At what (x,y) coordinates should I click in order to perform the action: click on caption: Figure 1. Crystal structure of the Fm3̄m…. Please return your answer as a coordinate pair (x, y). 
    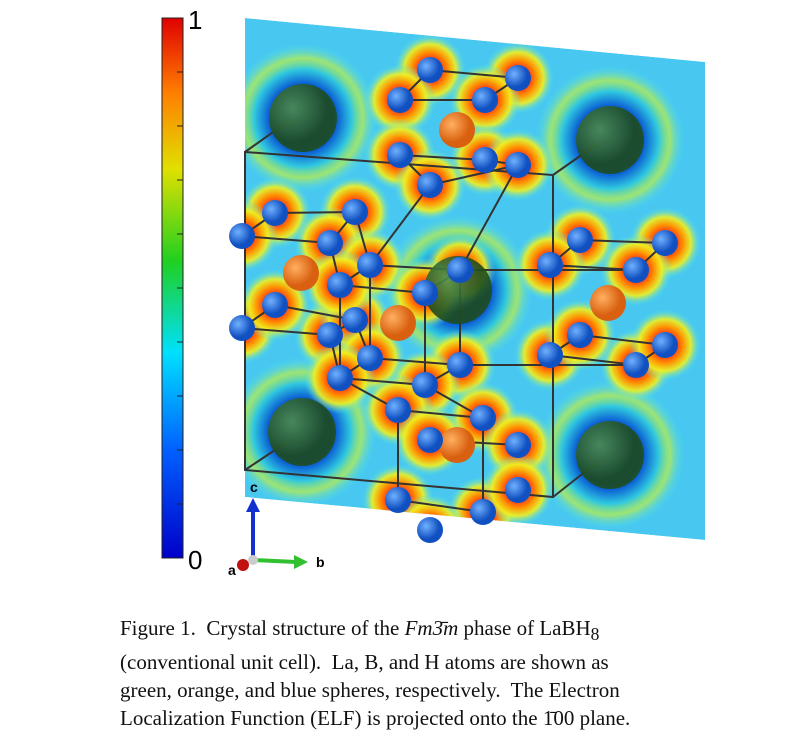
    Looking at the image, I should click on (450, 673).